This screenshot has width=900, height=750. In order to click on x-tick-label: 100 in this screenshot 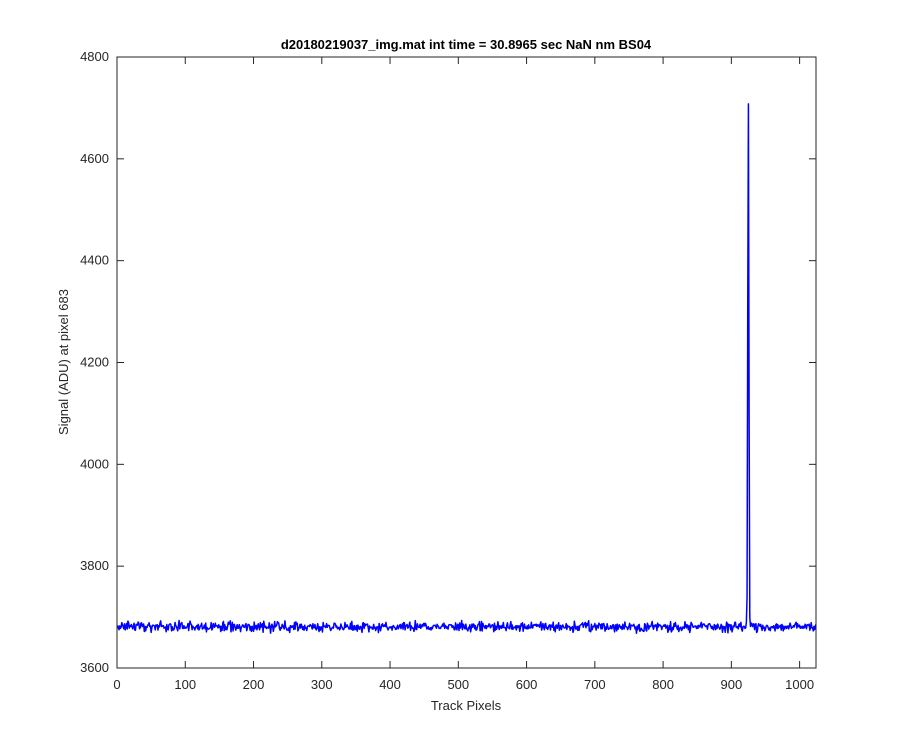, I will do `click(185, 684)`.